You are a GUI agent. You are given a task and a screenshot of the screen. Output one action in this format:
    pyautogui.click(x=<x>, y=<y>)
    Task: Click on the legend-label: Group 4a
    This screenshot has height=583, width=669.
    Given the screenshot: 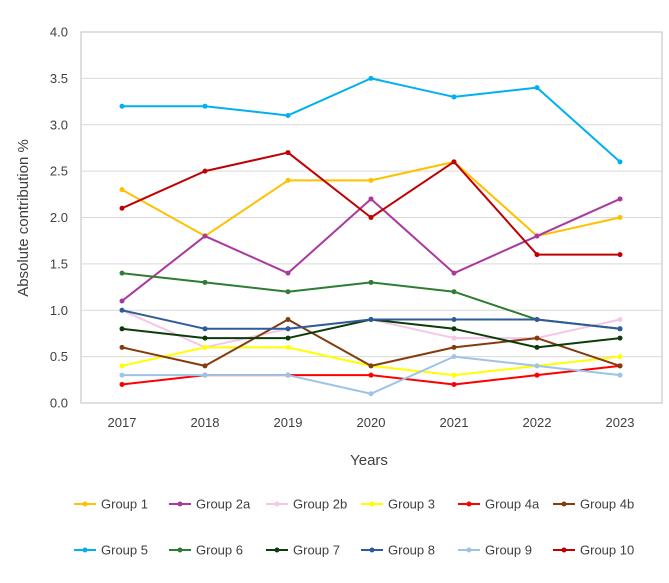 What is the action you would take?
    pyautogui.click(x=512, y=504)
    